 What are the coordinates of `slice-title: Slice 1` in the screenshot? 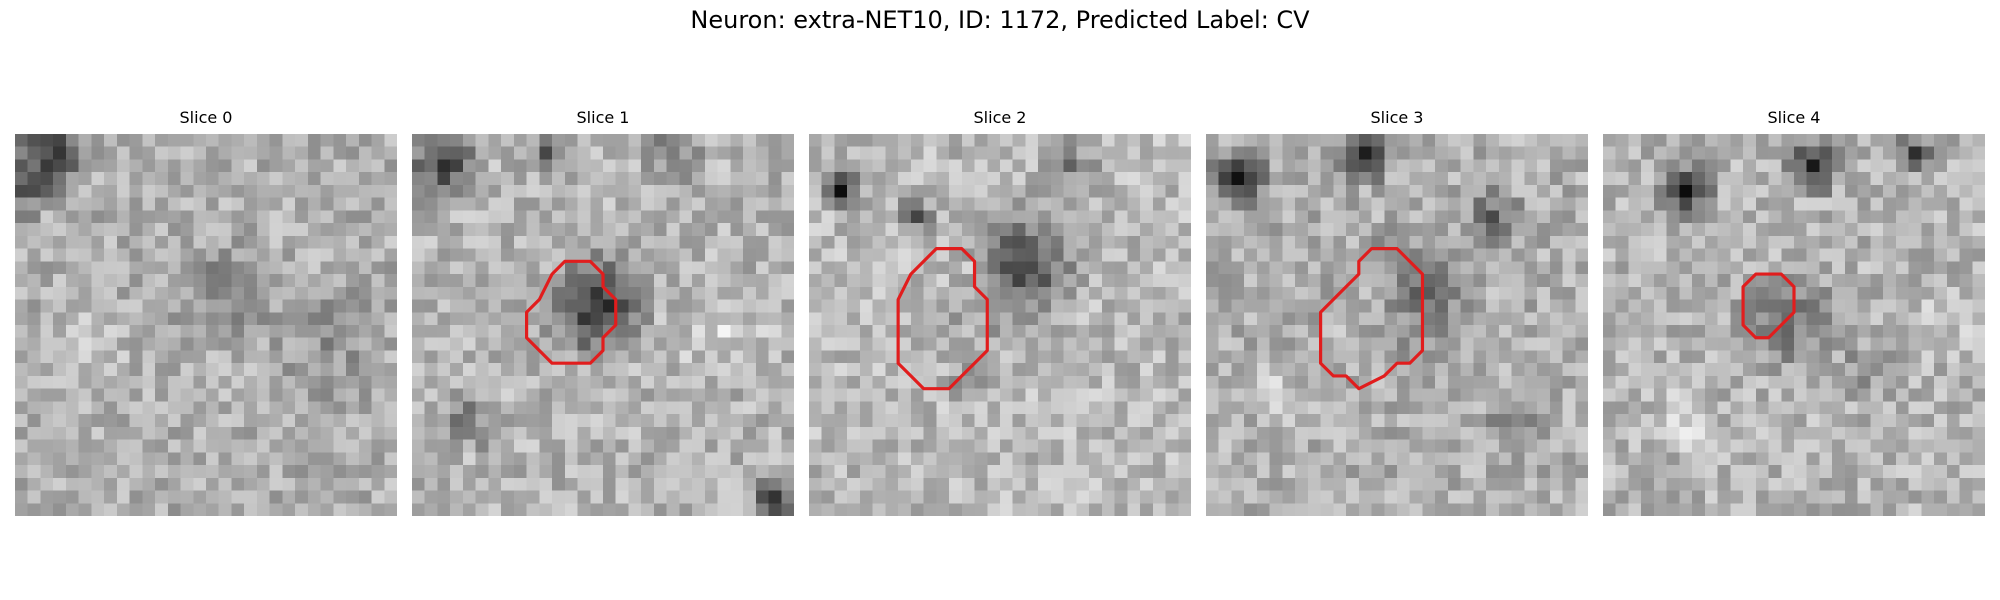 It's located at (603, 117).